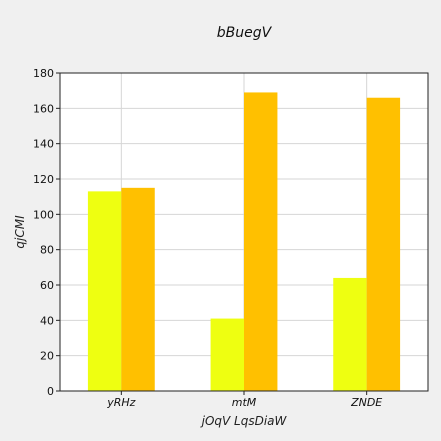 The image size is (441, 441). Describe the element at coordinates (43, 73) in the screenshot. I see `y-tick-label: 180` at that location.